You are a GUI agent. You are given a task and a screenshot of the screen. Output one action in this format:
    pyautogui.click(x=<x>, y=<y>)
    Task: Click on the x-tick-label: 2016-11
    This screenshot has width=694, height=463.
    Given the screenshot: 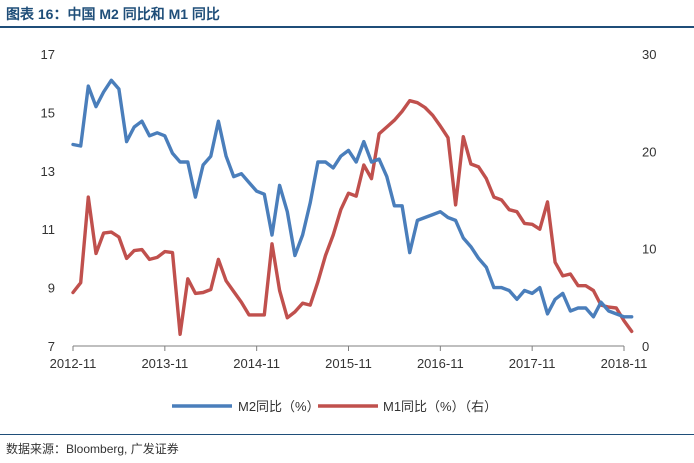 What is the action you would take?
    pyautogui.click(x=440, y=363)
    